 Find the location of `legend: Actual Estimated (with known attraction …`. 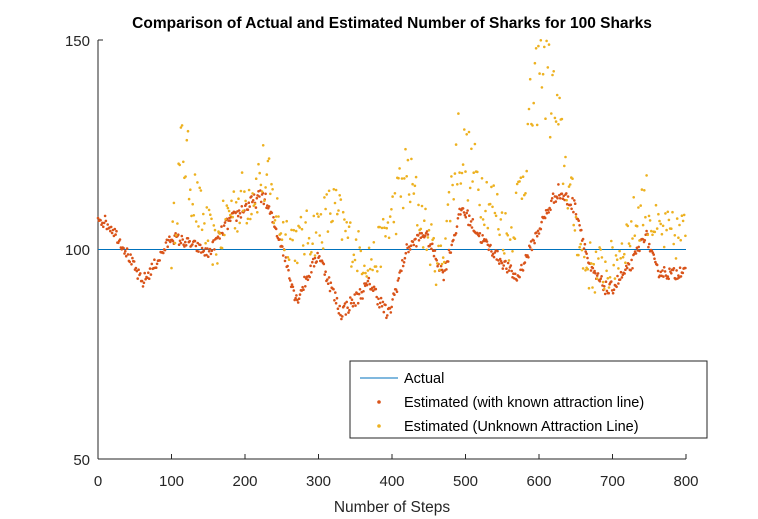

legend: Actual Estimated (with known attraction … is located at coordinates (528, 399).